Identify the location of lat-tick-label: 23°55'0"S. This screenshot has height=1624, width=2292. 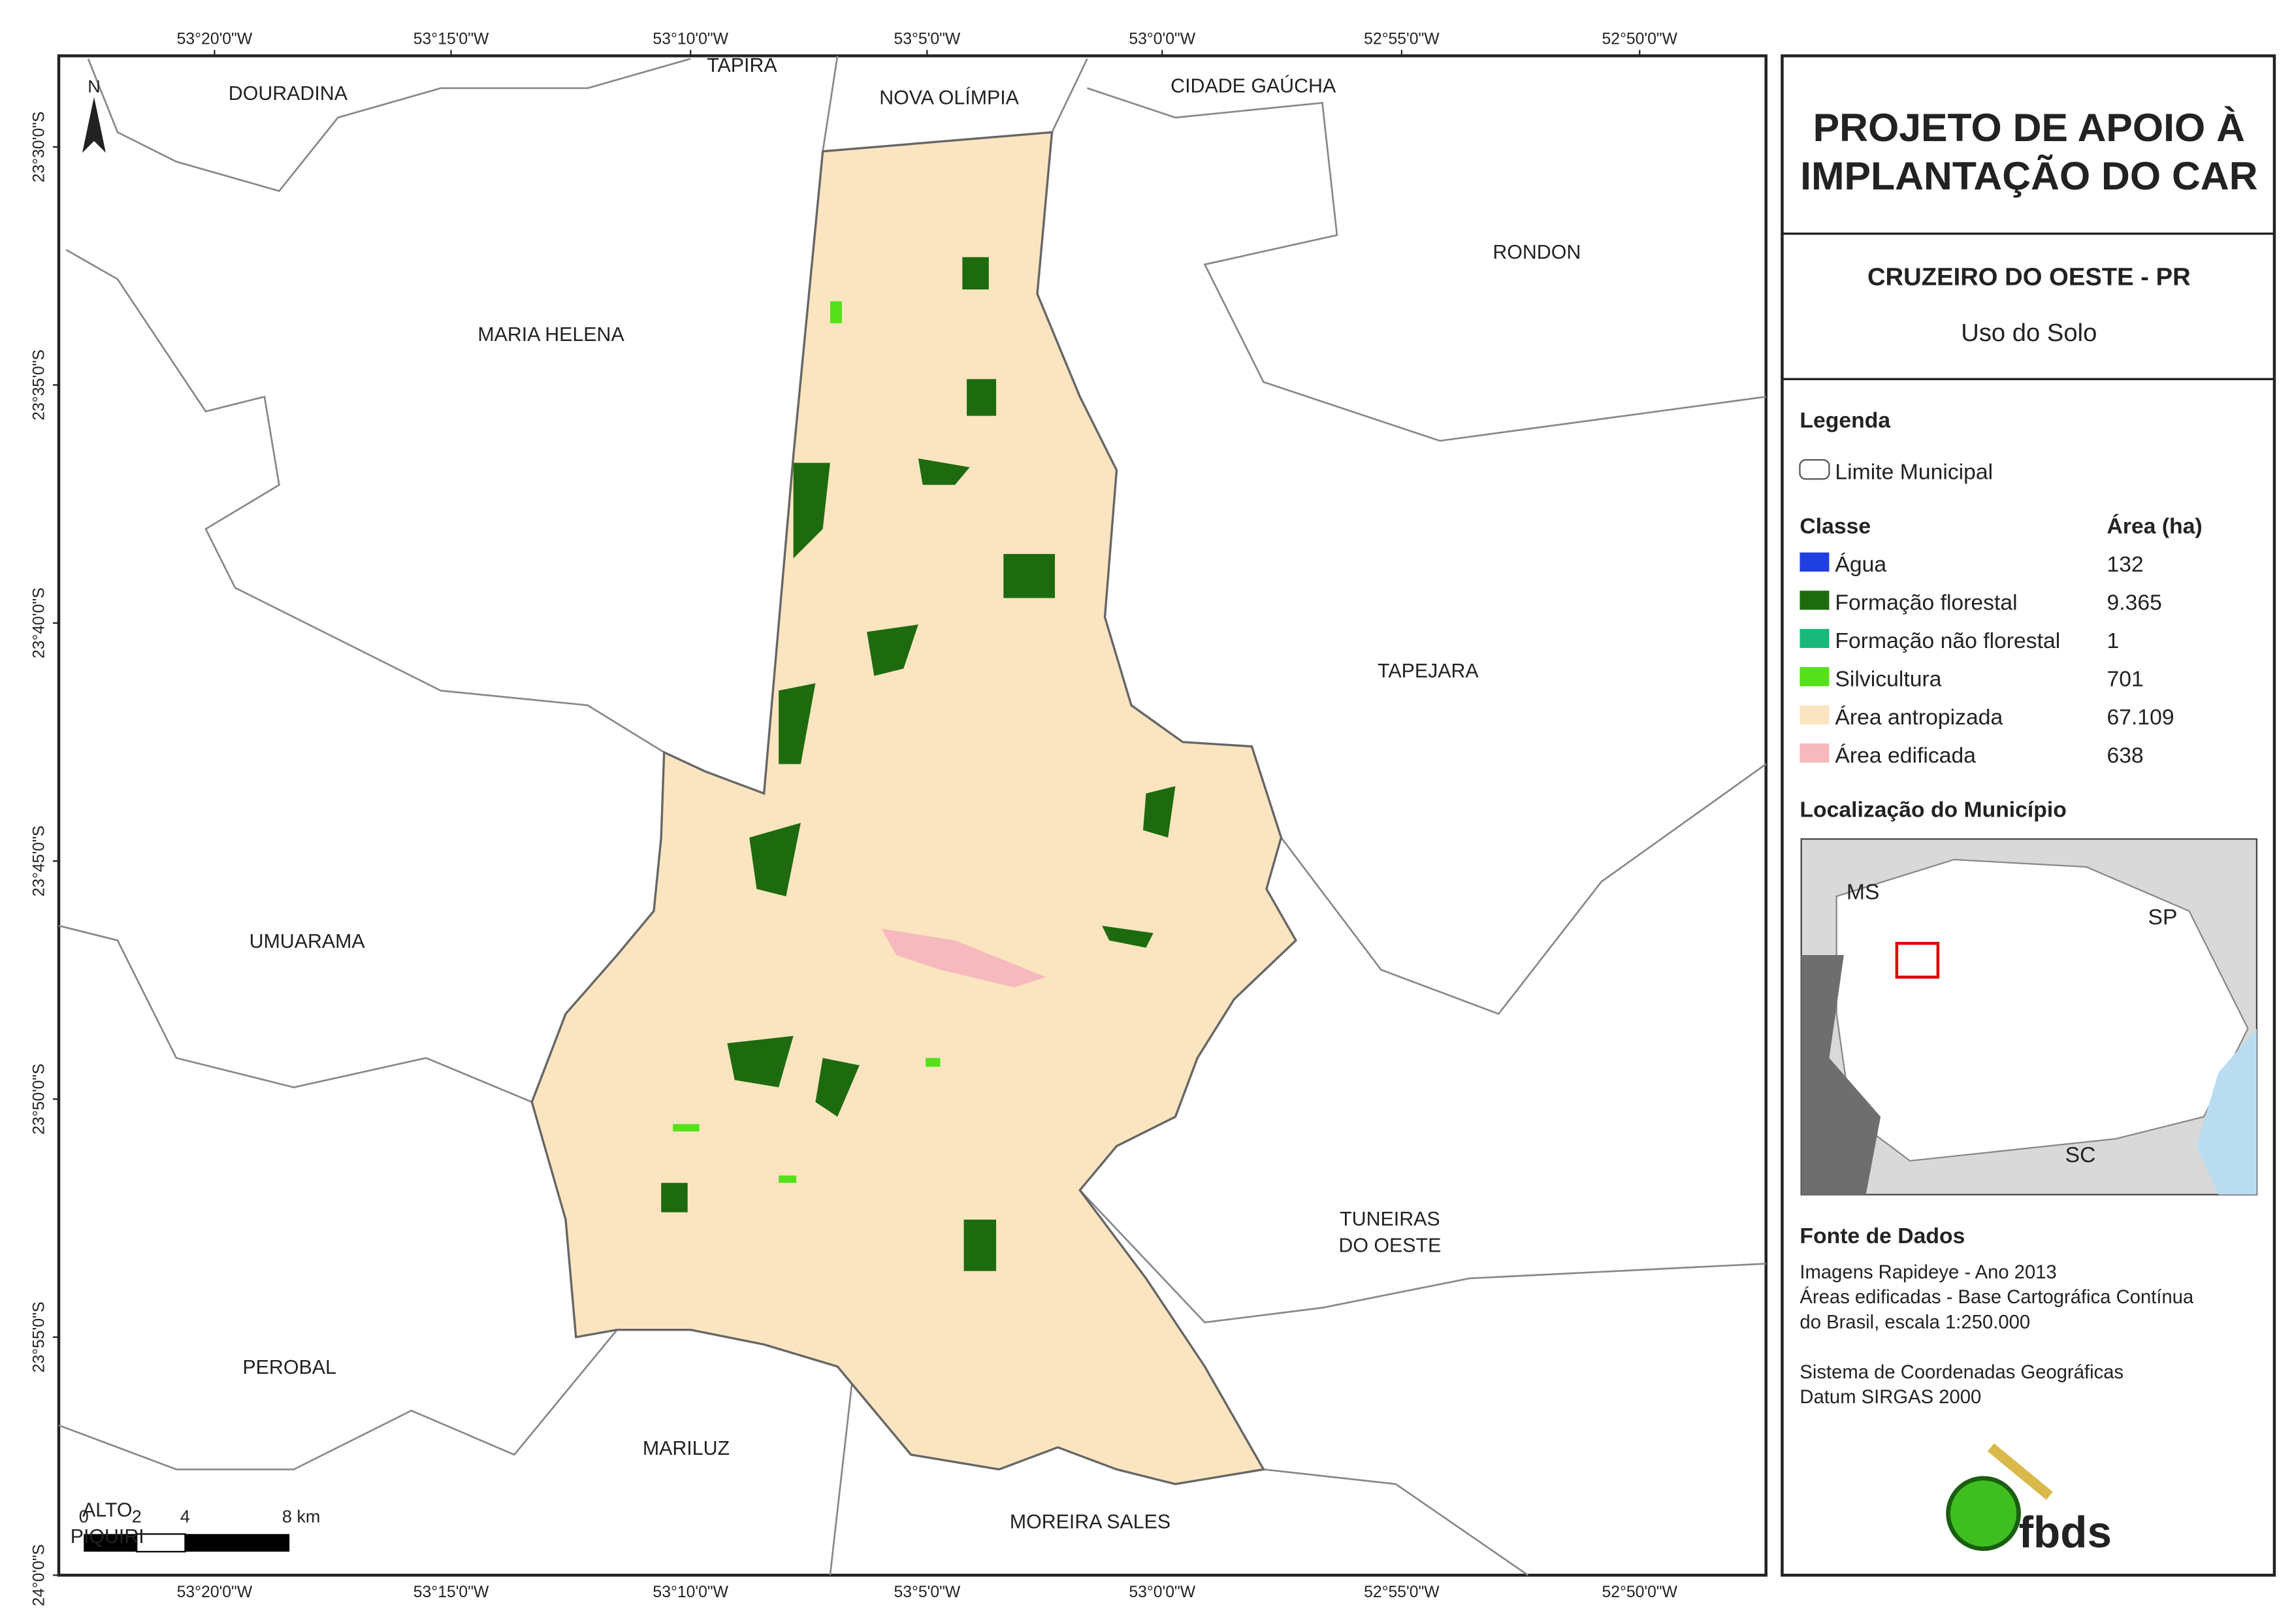
(39, 1337).